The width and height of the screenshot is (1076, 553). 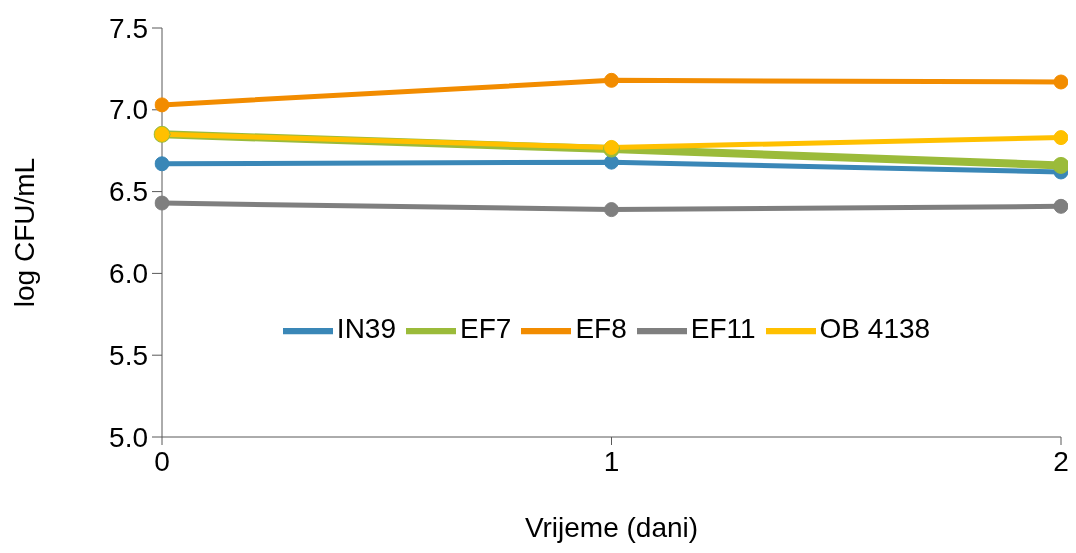 I want to click on y-axis-title: log CFU/mL, so click(x=24, y=232).